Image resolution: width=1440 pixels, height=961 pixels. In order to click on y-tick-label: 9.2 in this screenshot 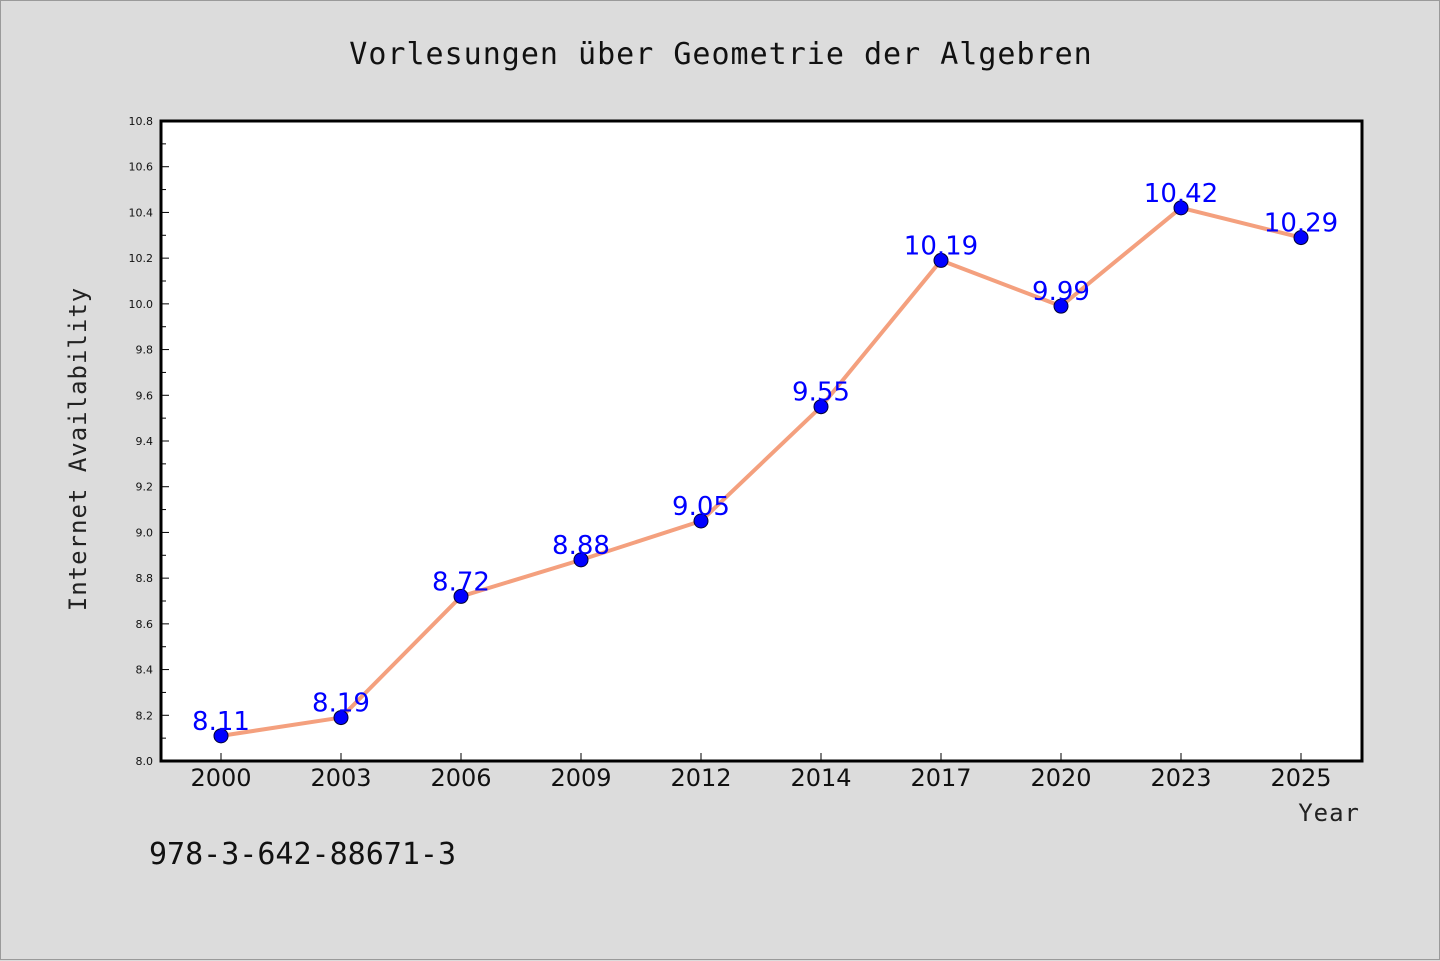, I will do `click(145, 487)`.